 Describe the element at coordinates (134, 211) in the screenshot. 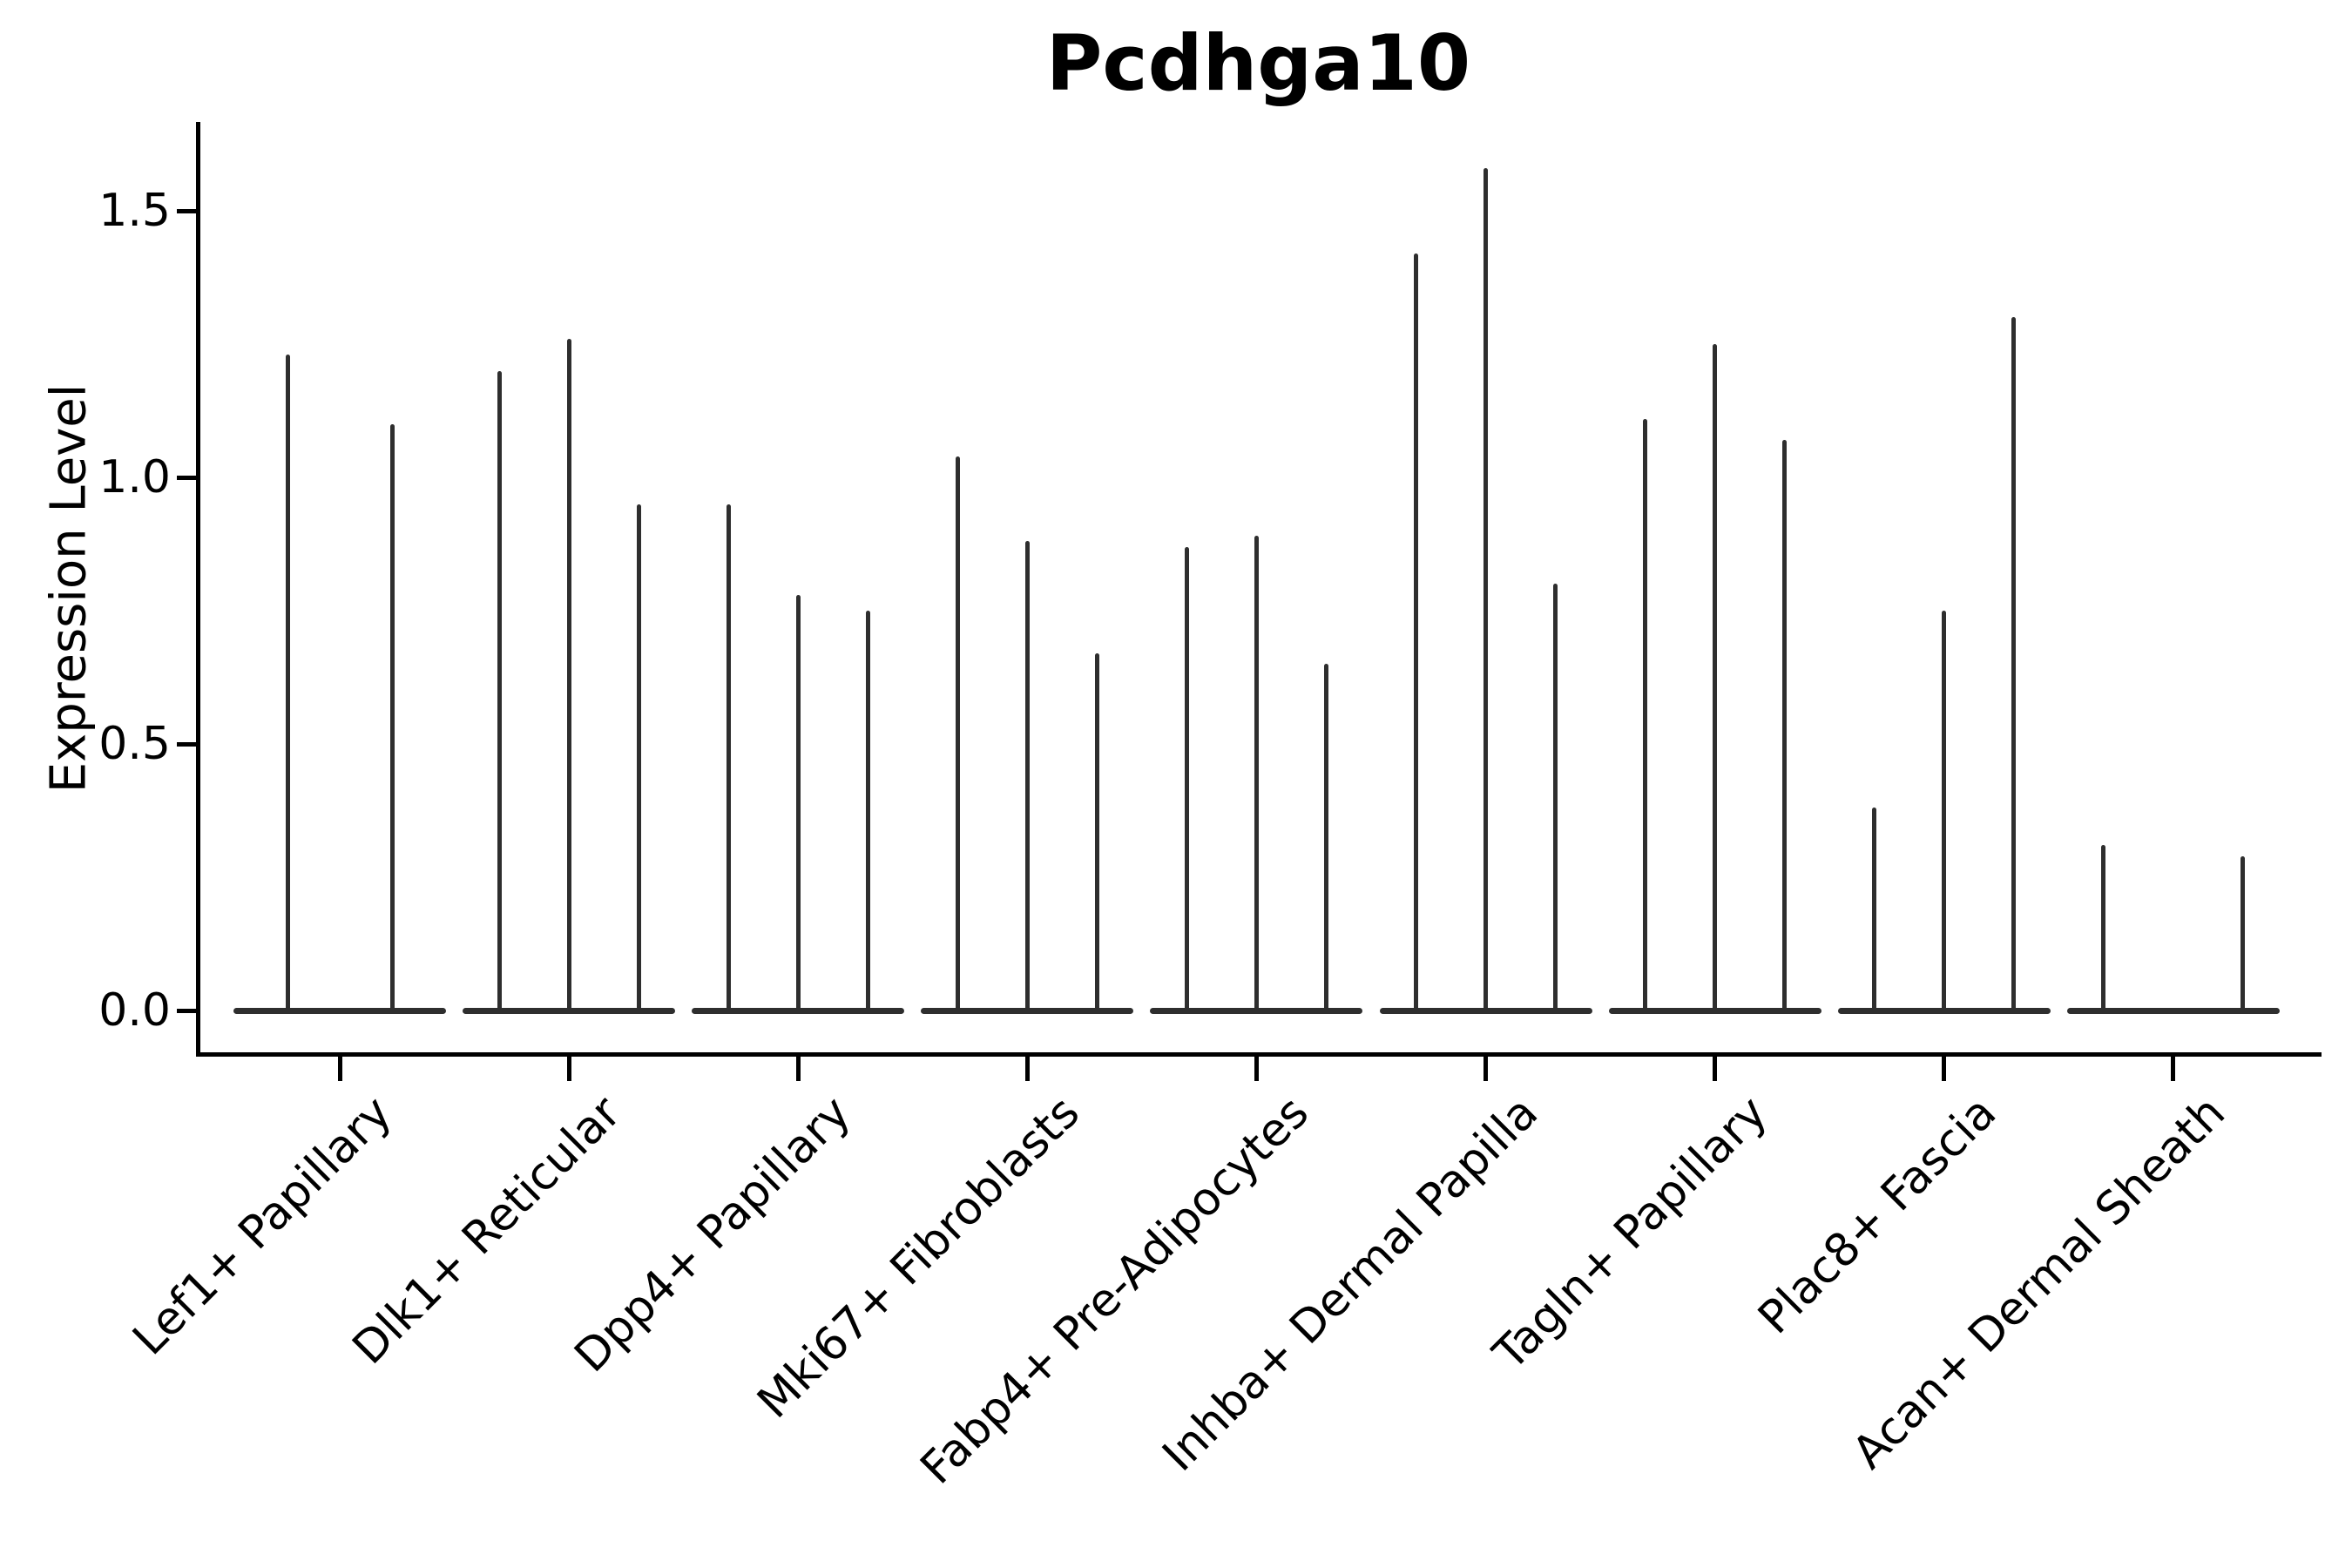

I see `y-tick-label: 1.5` at that location.